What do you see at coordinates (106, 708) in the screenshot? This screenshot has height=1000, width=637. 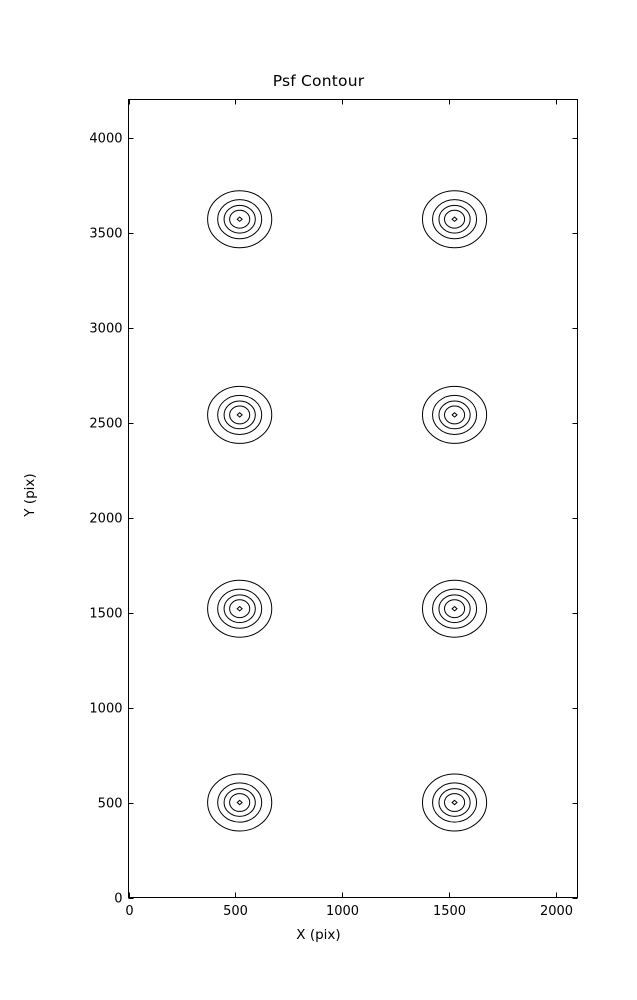 I see `y-tick-label: 1000` at bounding box center [106, 708].